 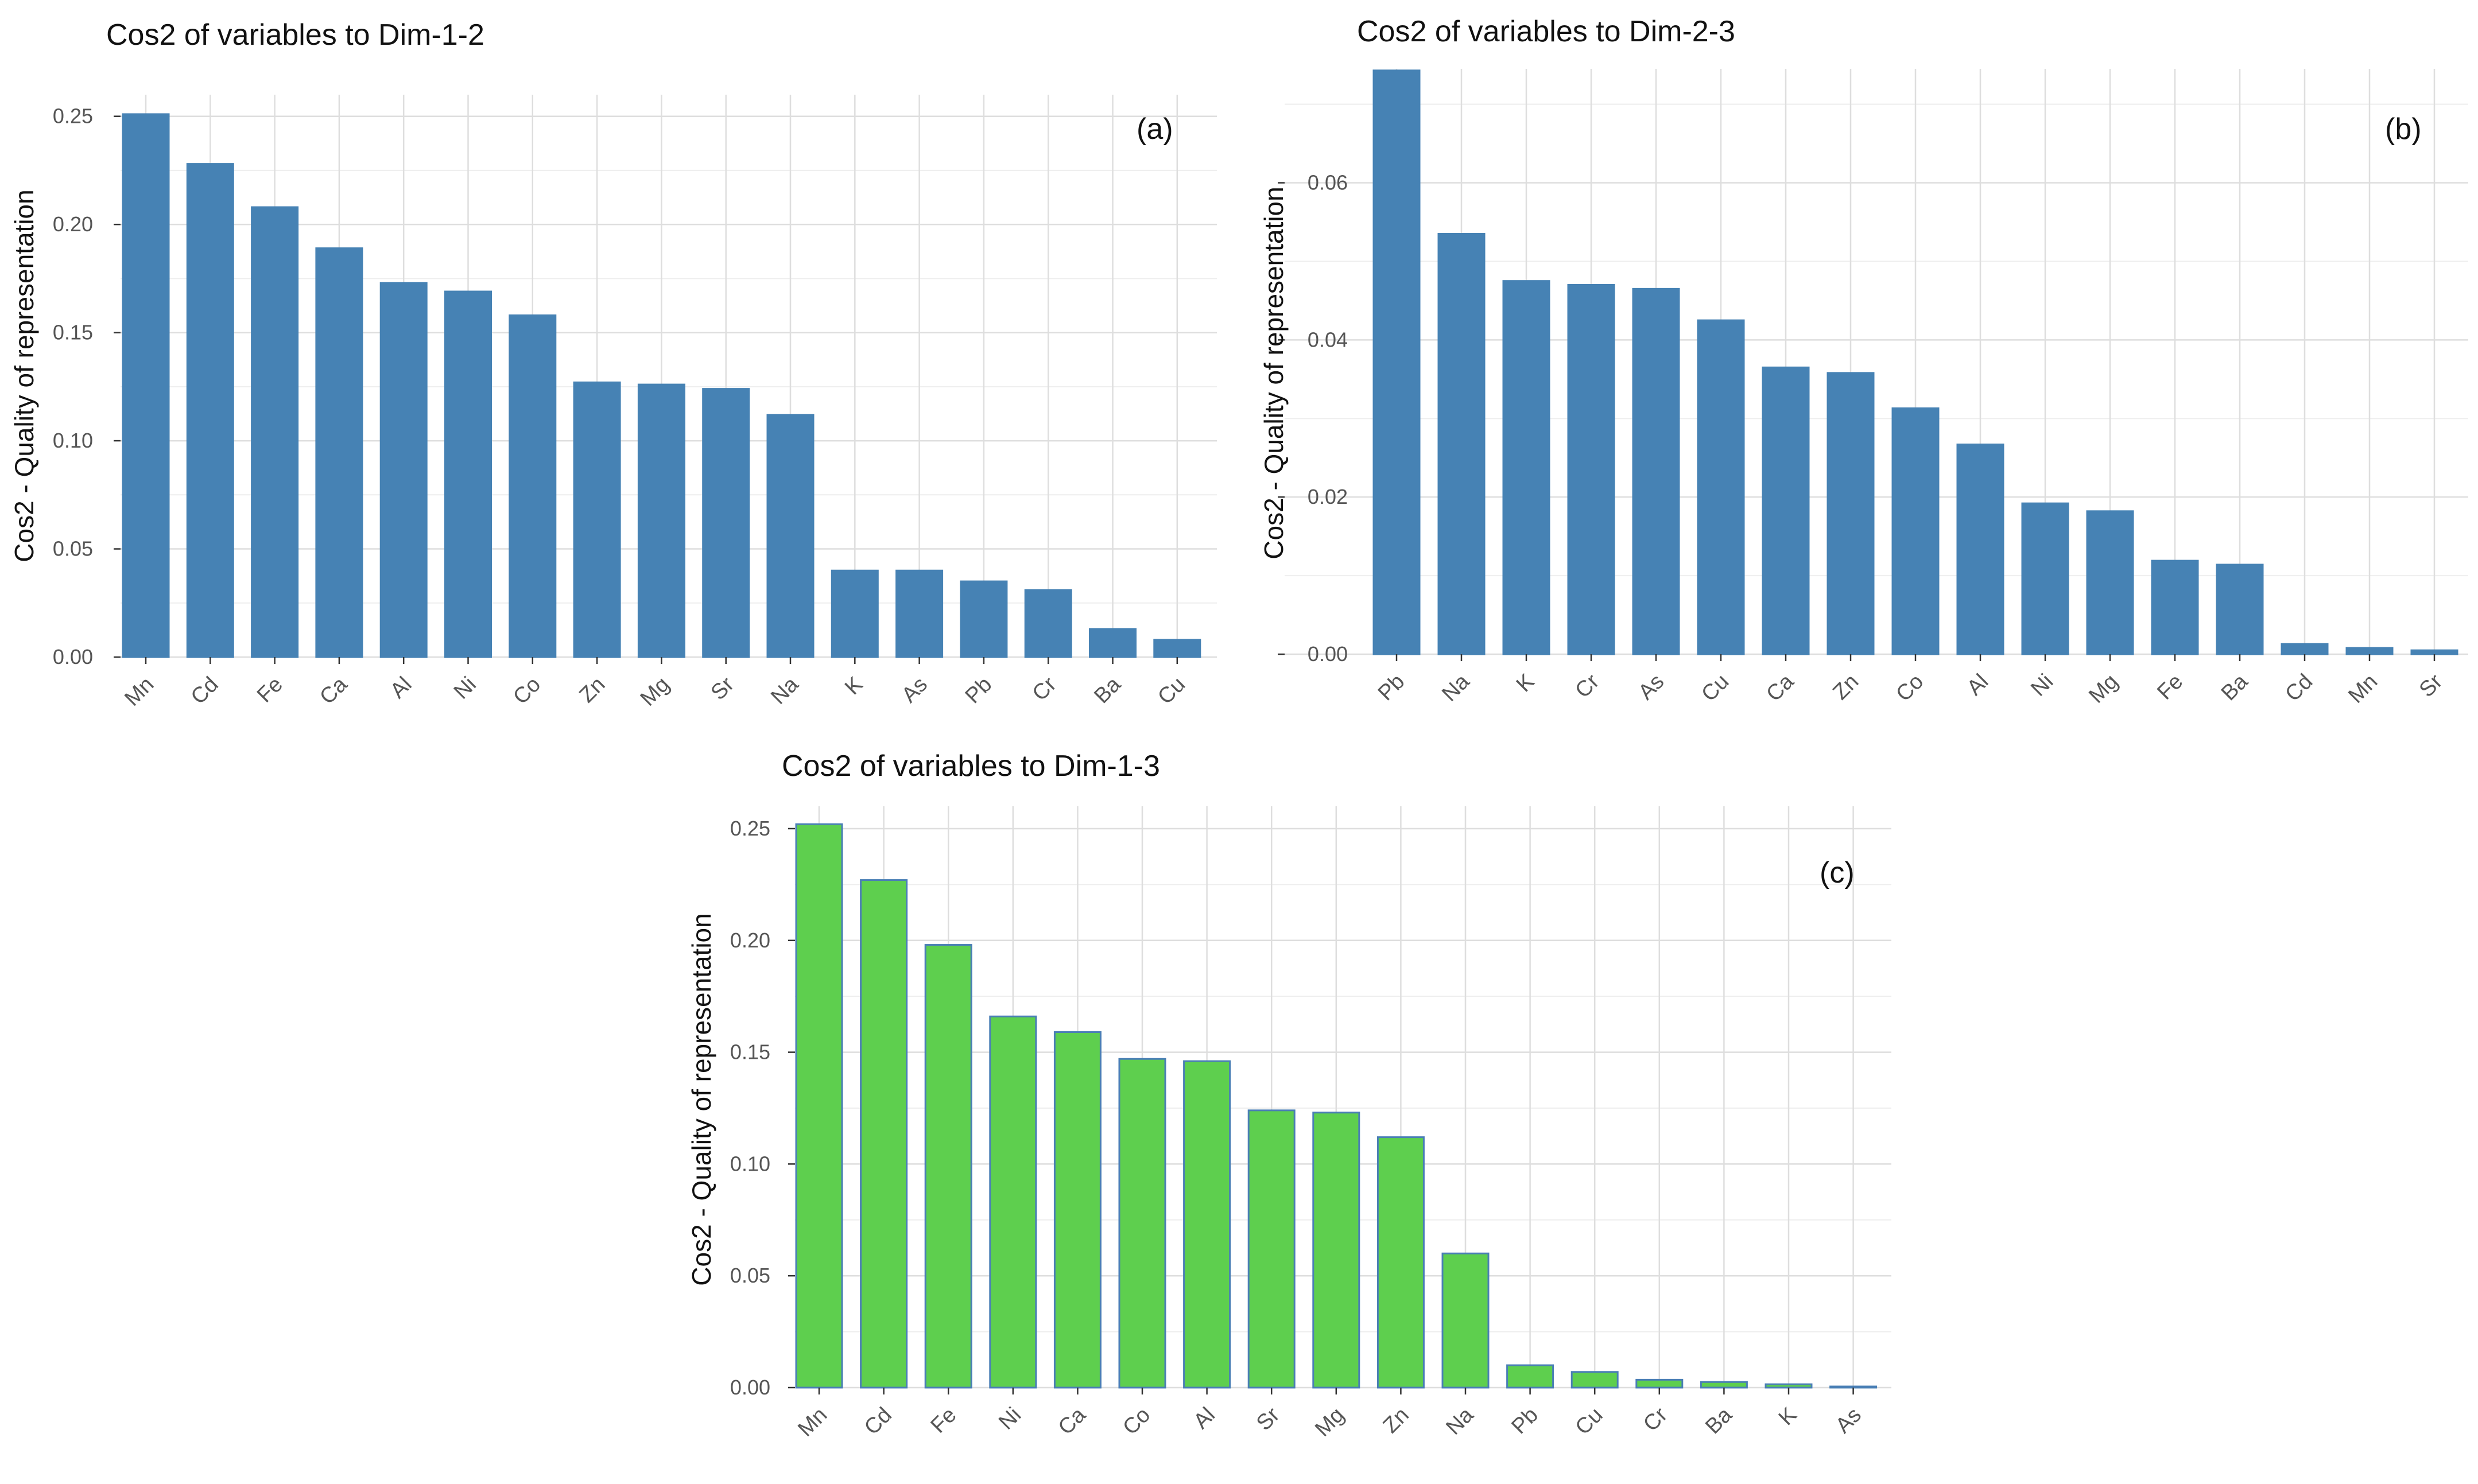 What do you see at coordinates (2305, 649) in the screenshot?
I see `bar-b-Cd` at bounding box center [2305, 649].